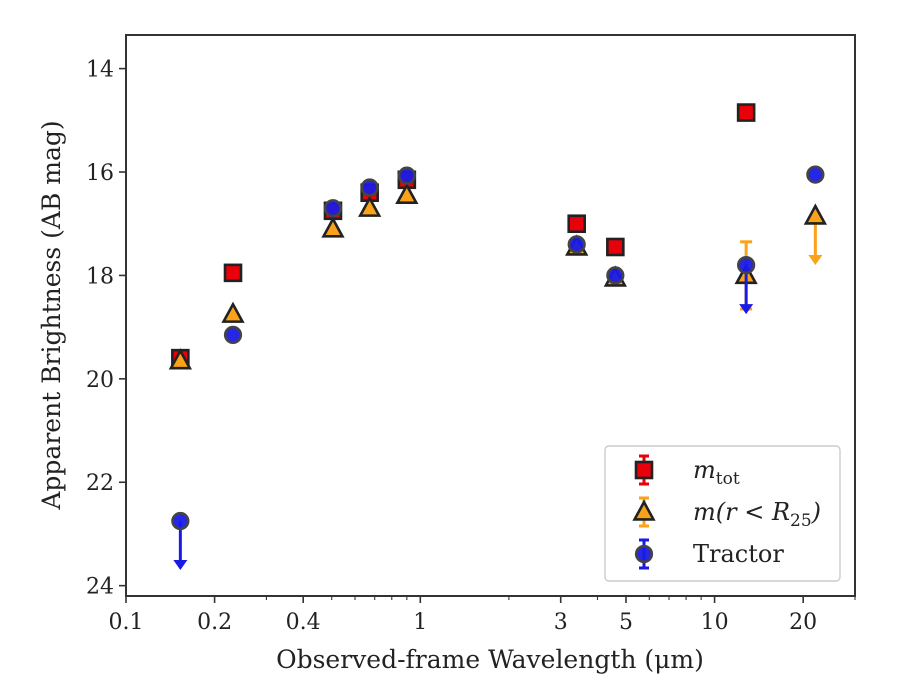 The width and height of the screenshot is (900, 700). Describe the element at coordinates (126, 622) in the screenshot. I see `x-tick-label: 0.1` at that location.